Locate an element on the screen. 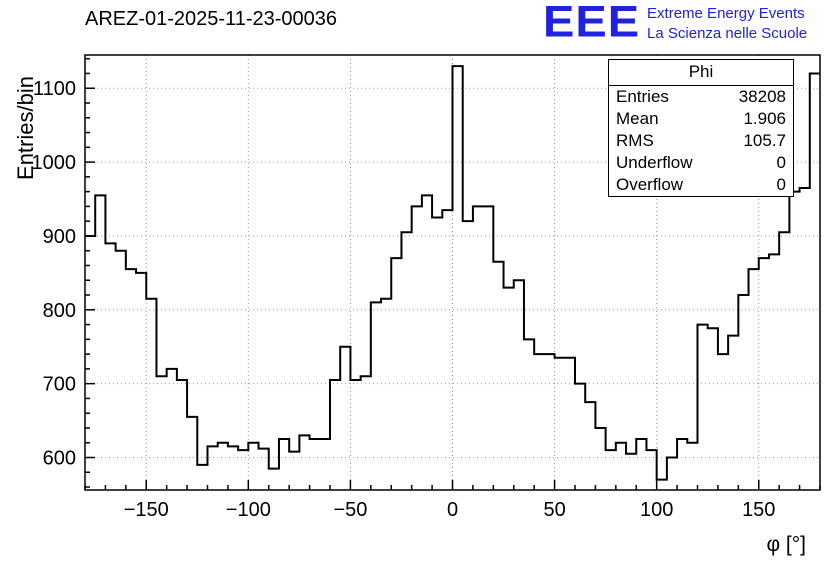 This screenshot has width=836, height=572. svg-text: 0 is located at coordinates (452, 510).